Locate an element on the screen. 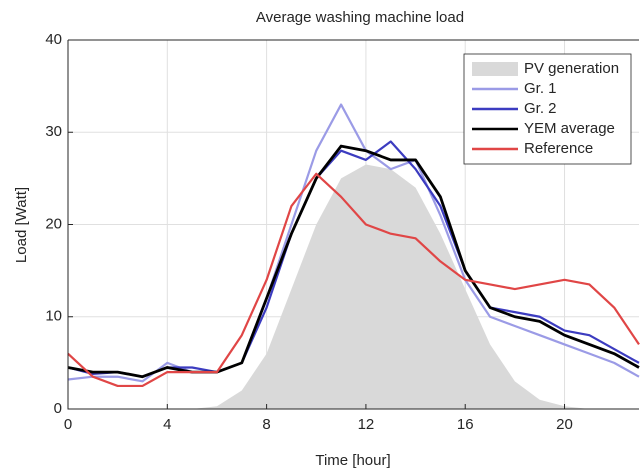 This screenshot has width=641, height=473. y-axis-label: Load [Watt] is located at coordinates (21, 225).